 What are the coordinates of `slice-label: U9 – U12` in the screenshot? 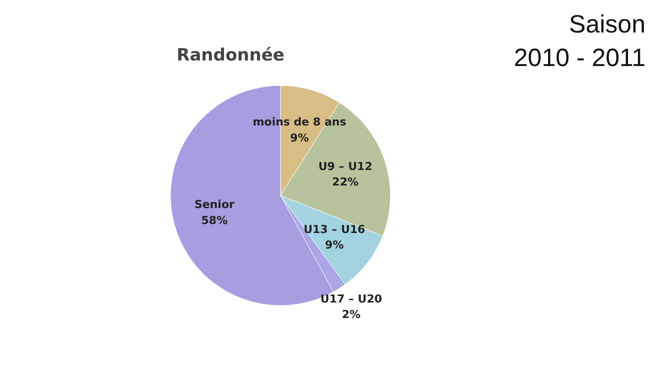 It's located at (345, 167).